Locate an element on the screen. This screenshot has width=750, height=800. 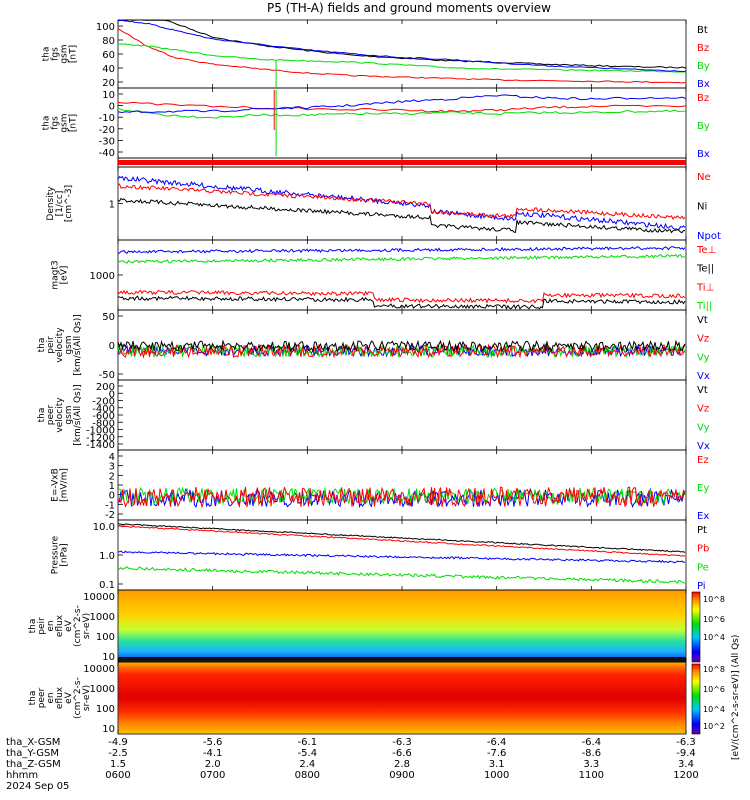
colorbar-tick-1: 10^8 is located at coordinates (714, 599).